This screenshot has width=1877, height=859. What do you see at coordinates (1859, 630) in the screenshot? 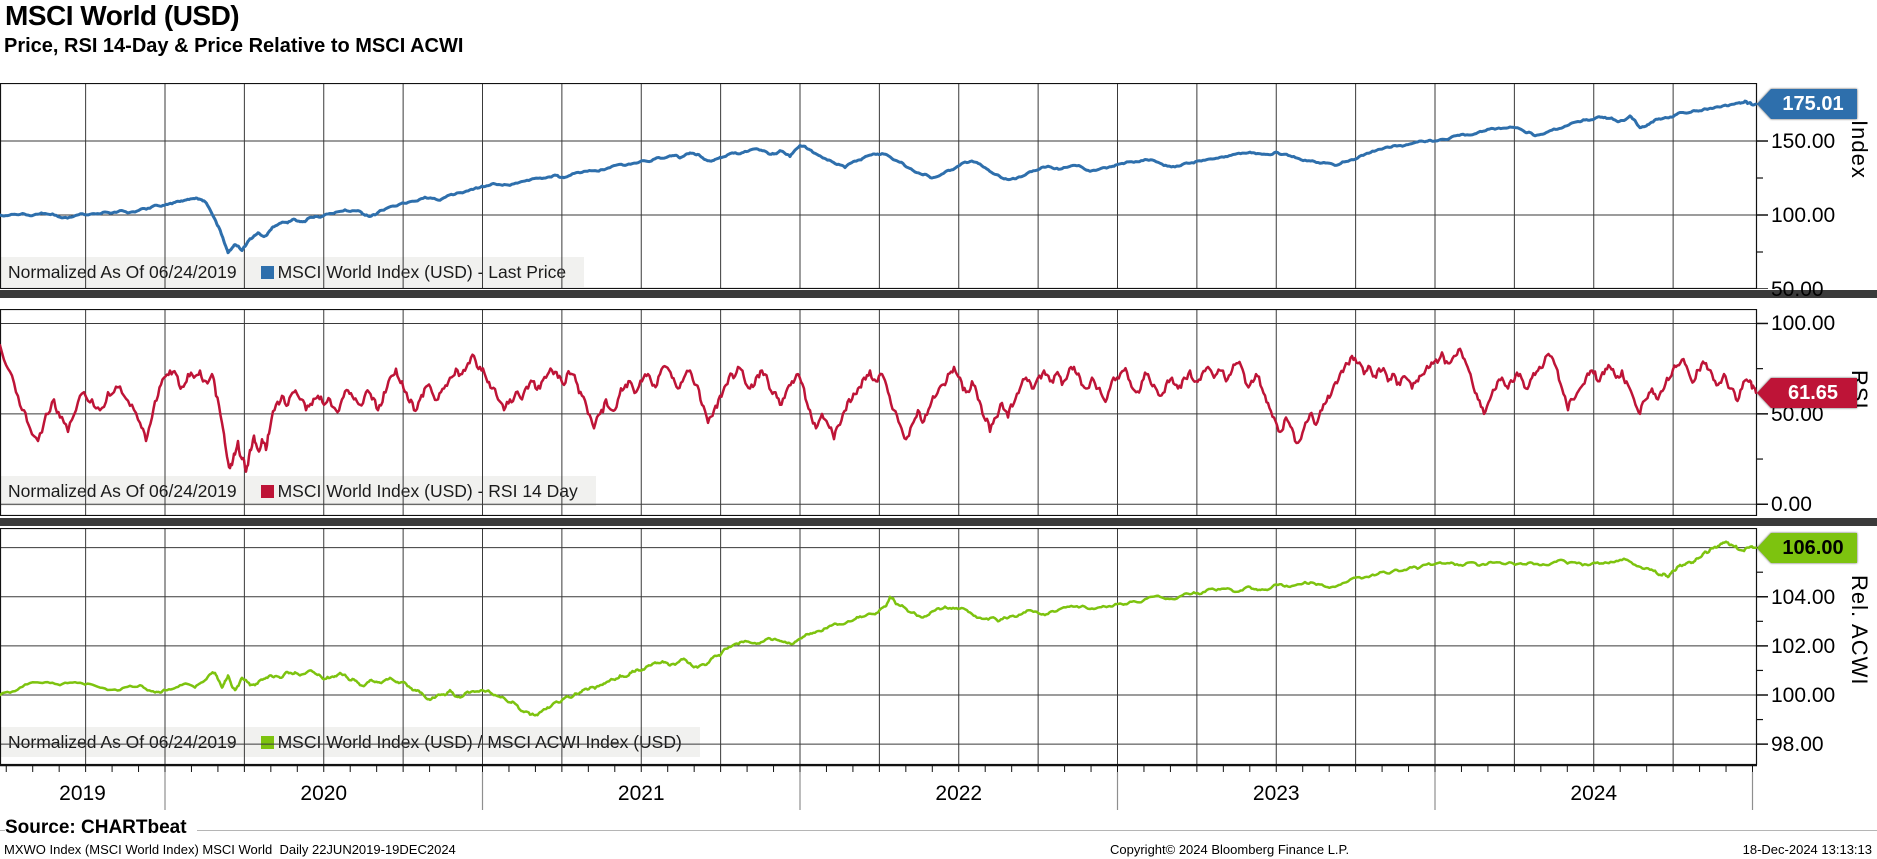
I see `ratio-axis-title: Rel. ACWI` at bounding box center [1859, 630].